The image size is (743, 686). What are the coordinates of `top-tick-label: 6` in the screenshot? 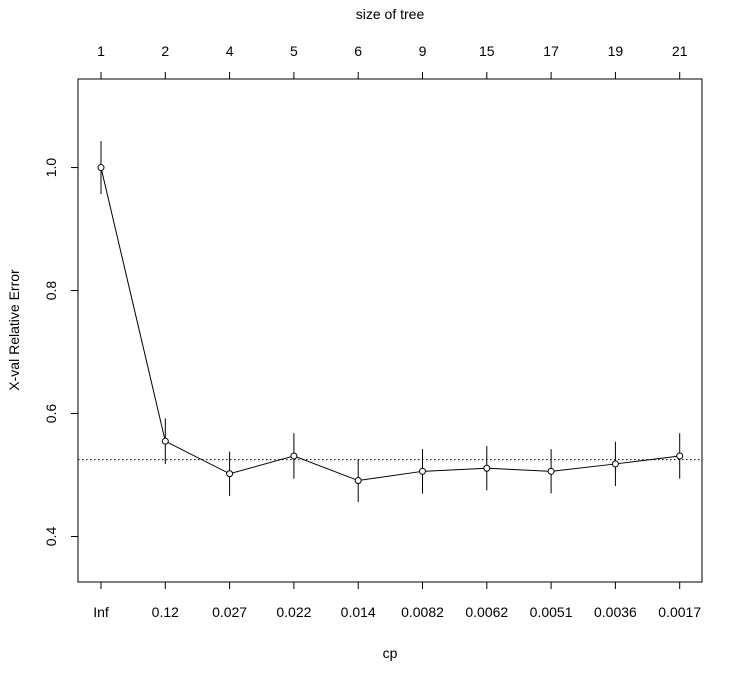 It's located at (358, 51).